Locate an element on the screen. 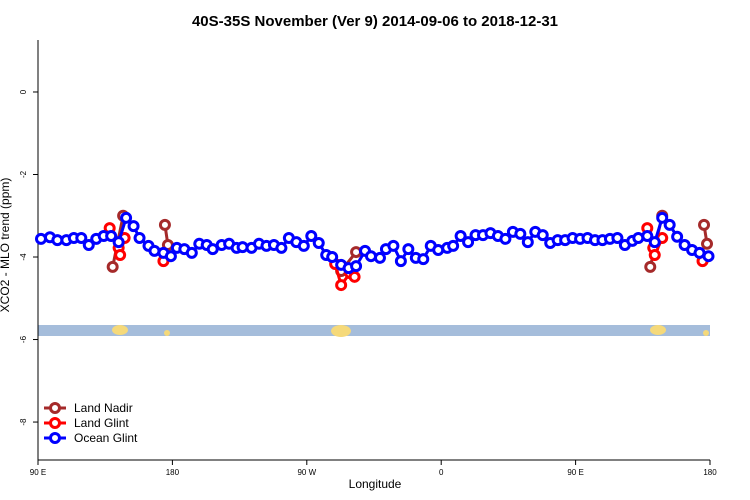 The image size is (750, 500). y-tick-label: -2 is located at coordinates (23, 174).